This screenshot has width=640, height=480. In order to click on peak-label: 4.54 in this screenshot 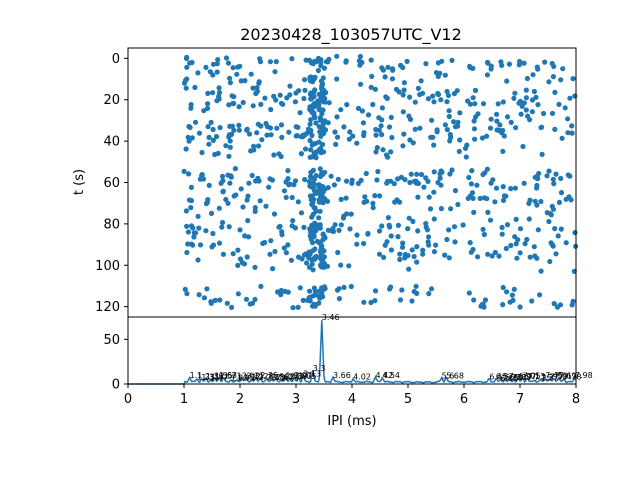, I will do `click(391, 375)`.